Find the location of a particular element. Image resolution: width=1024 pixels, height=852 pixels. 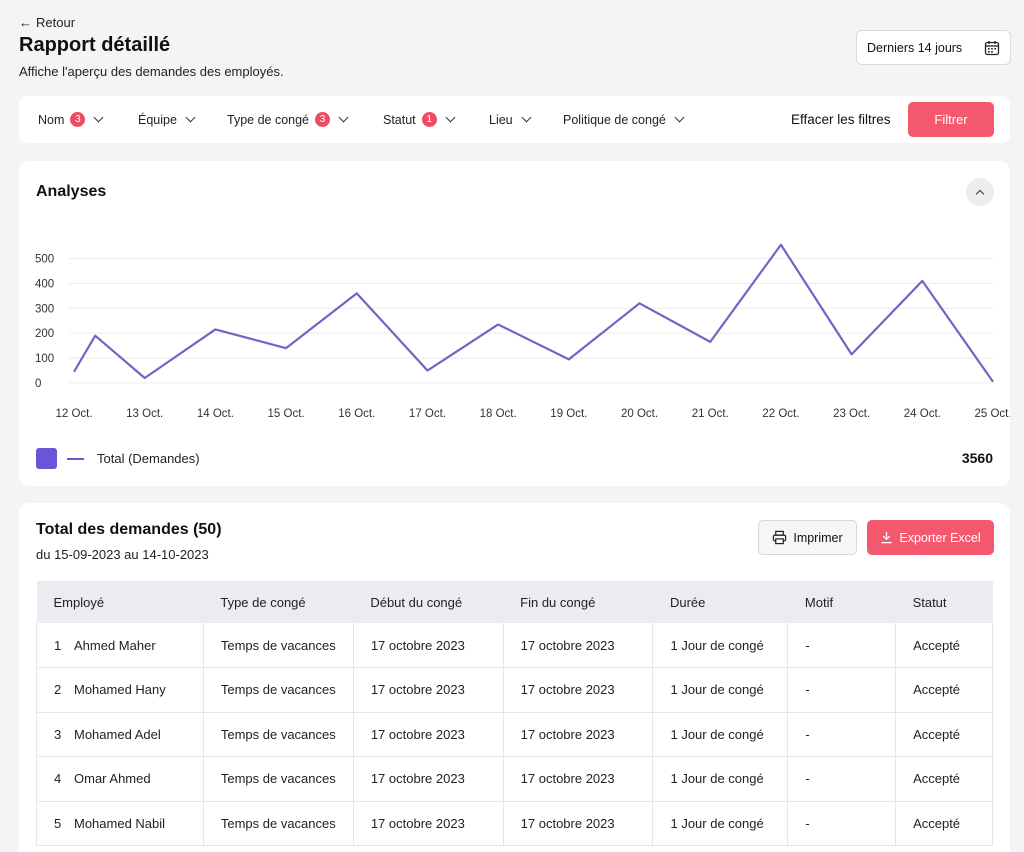

date-range-button: Derniers 14 jours is located at coordinates (933, 47).